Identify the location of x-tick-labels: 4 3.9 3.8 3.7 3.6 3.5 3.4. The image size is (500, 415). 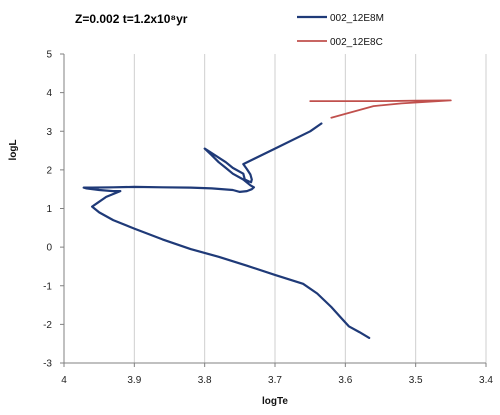
(277, 380).